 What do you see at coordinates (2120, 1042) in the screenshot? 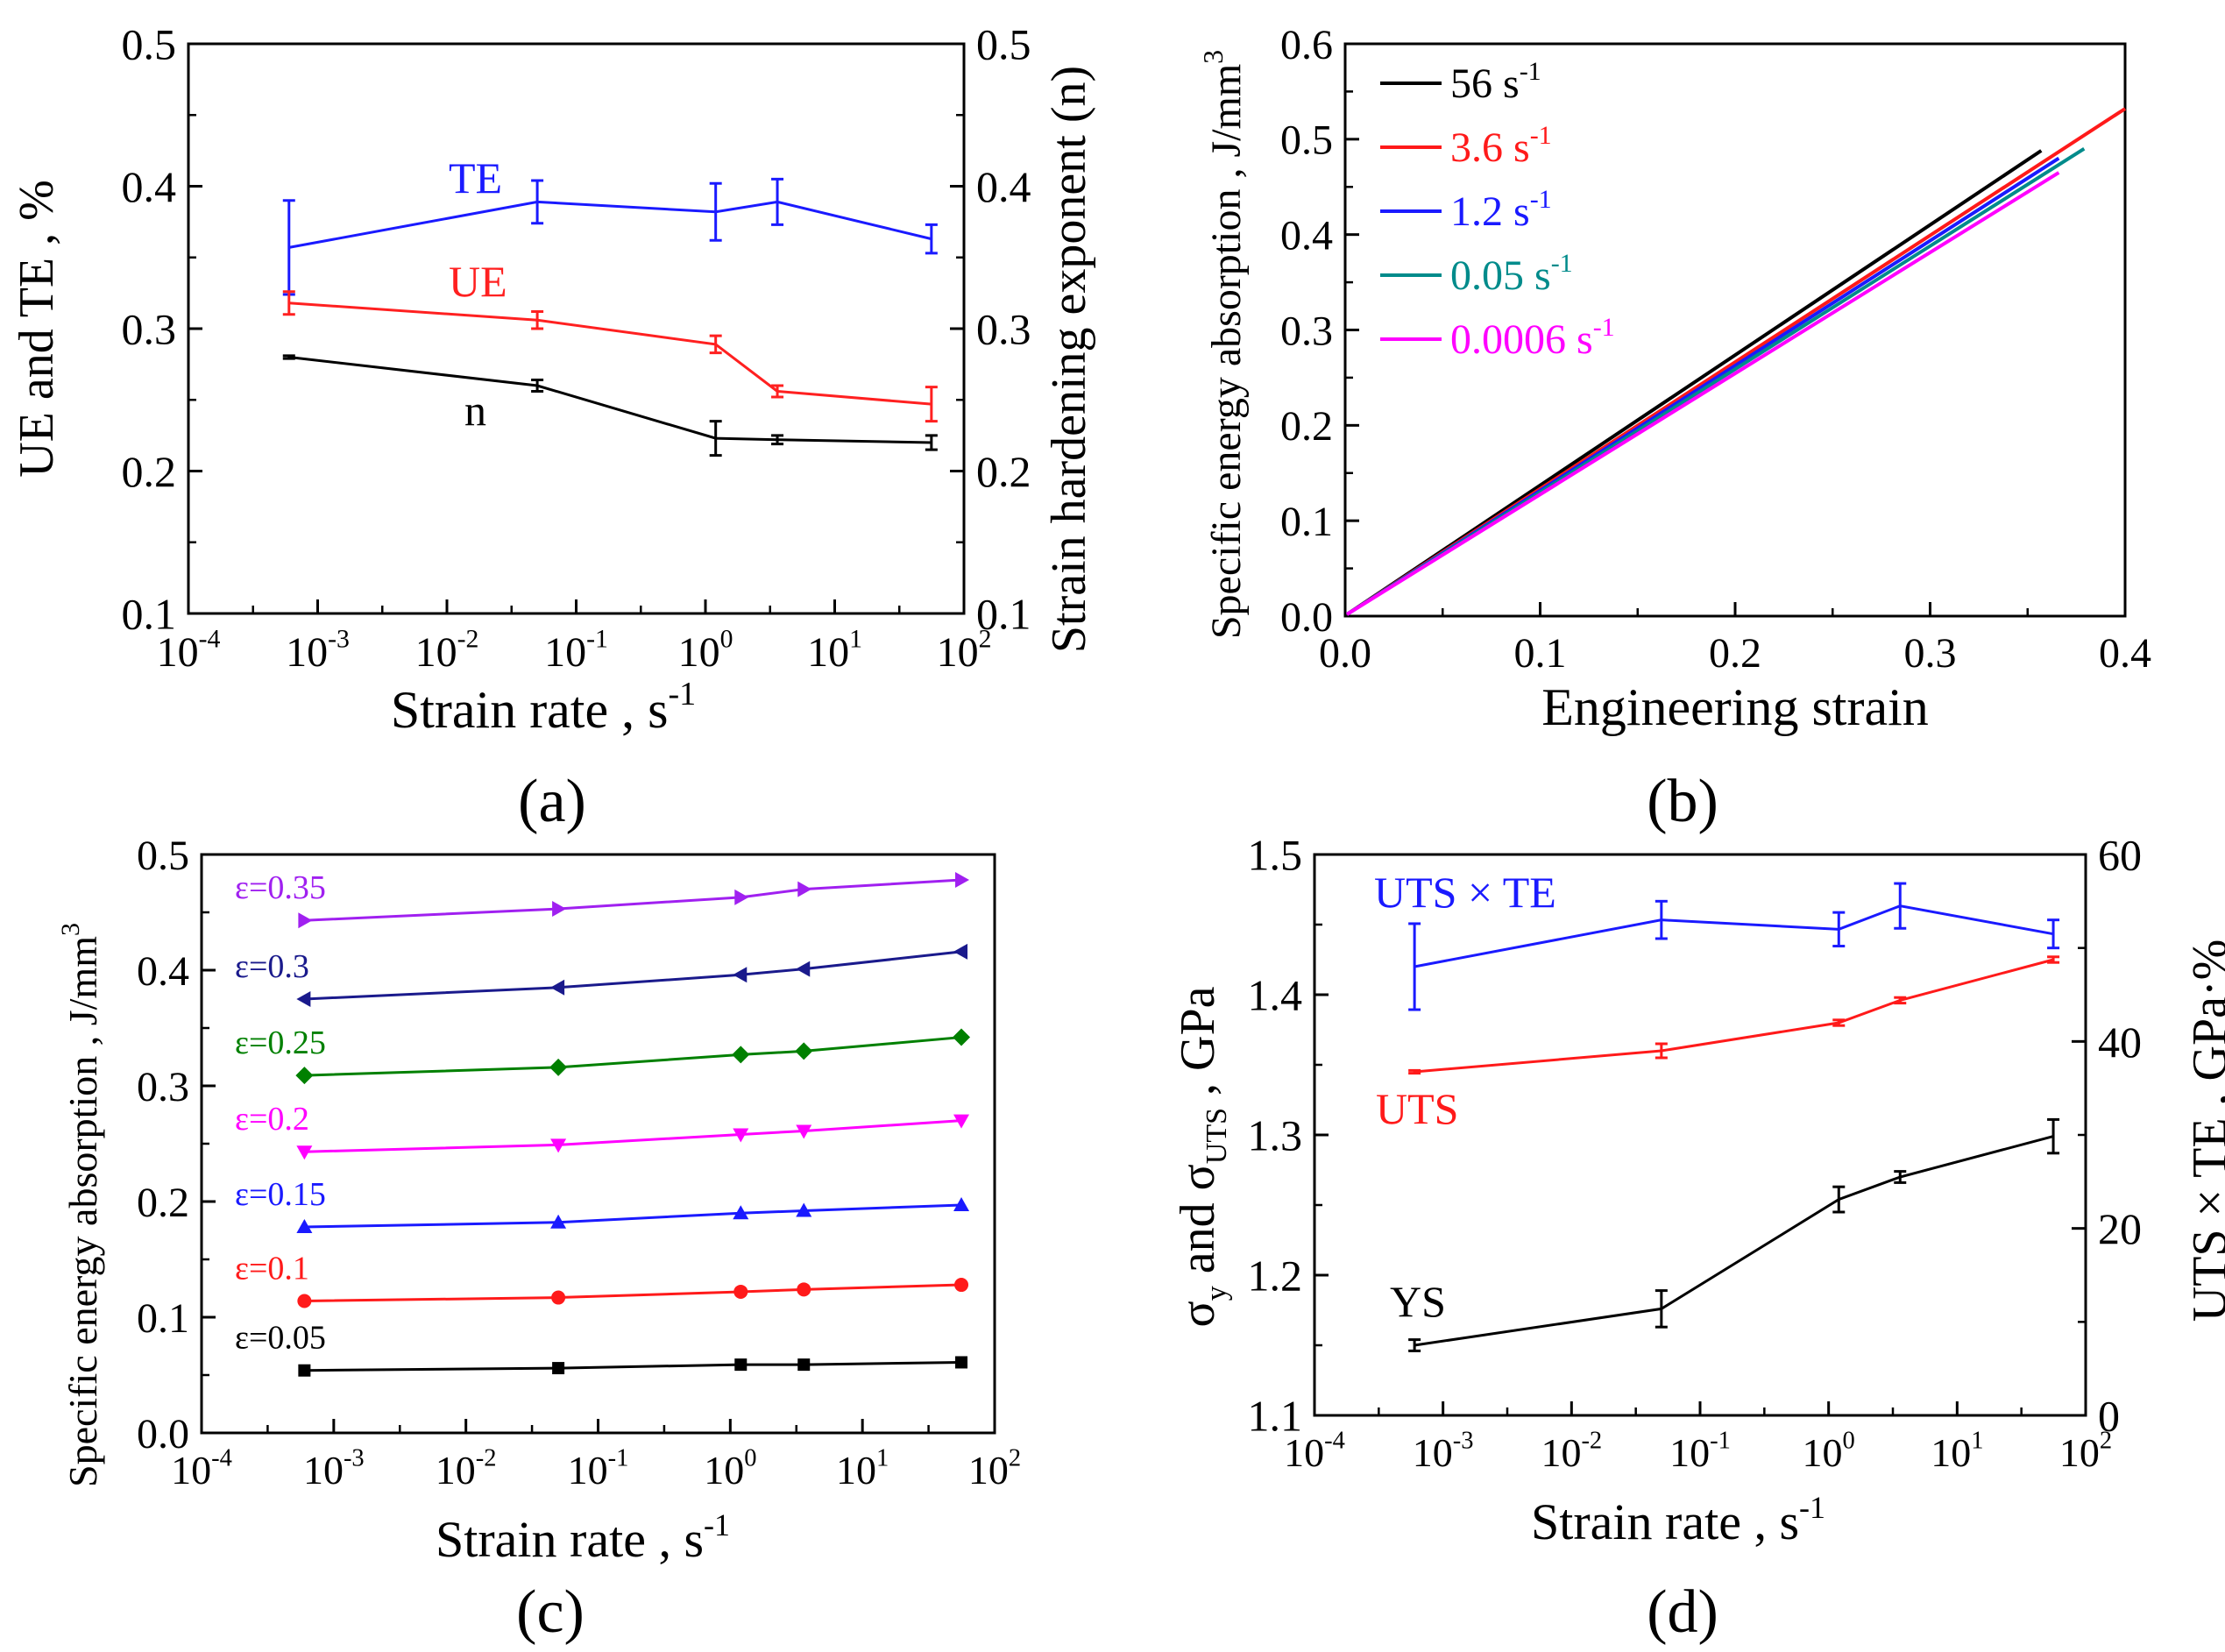
I see `panel-d-y2tick-label: 40` at bounding box center [2120, 1042].